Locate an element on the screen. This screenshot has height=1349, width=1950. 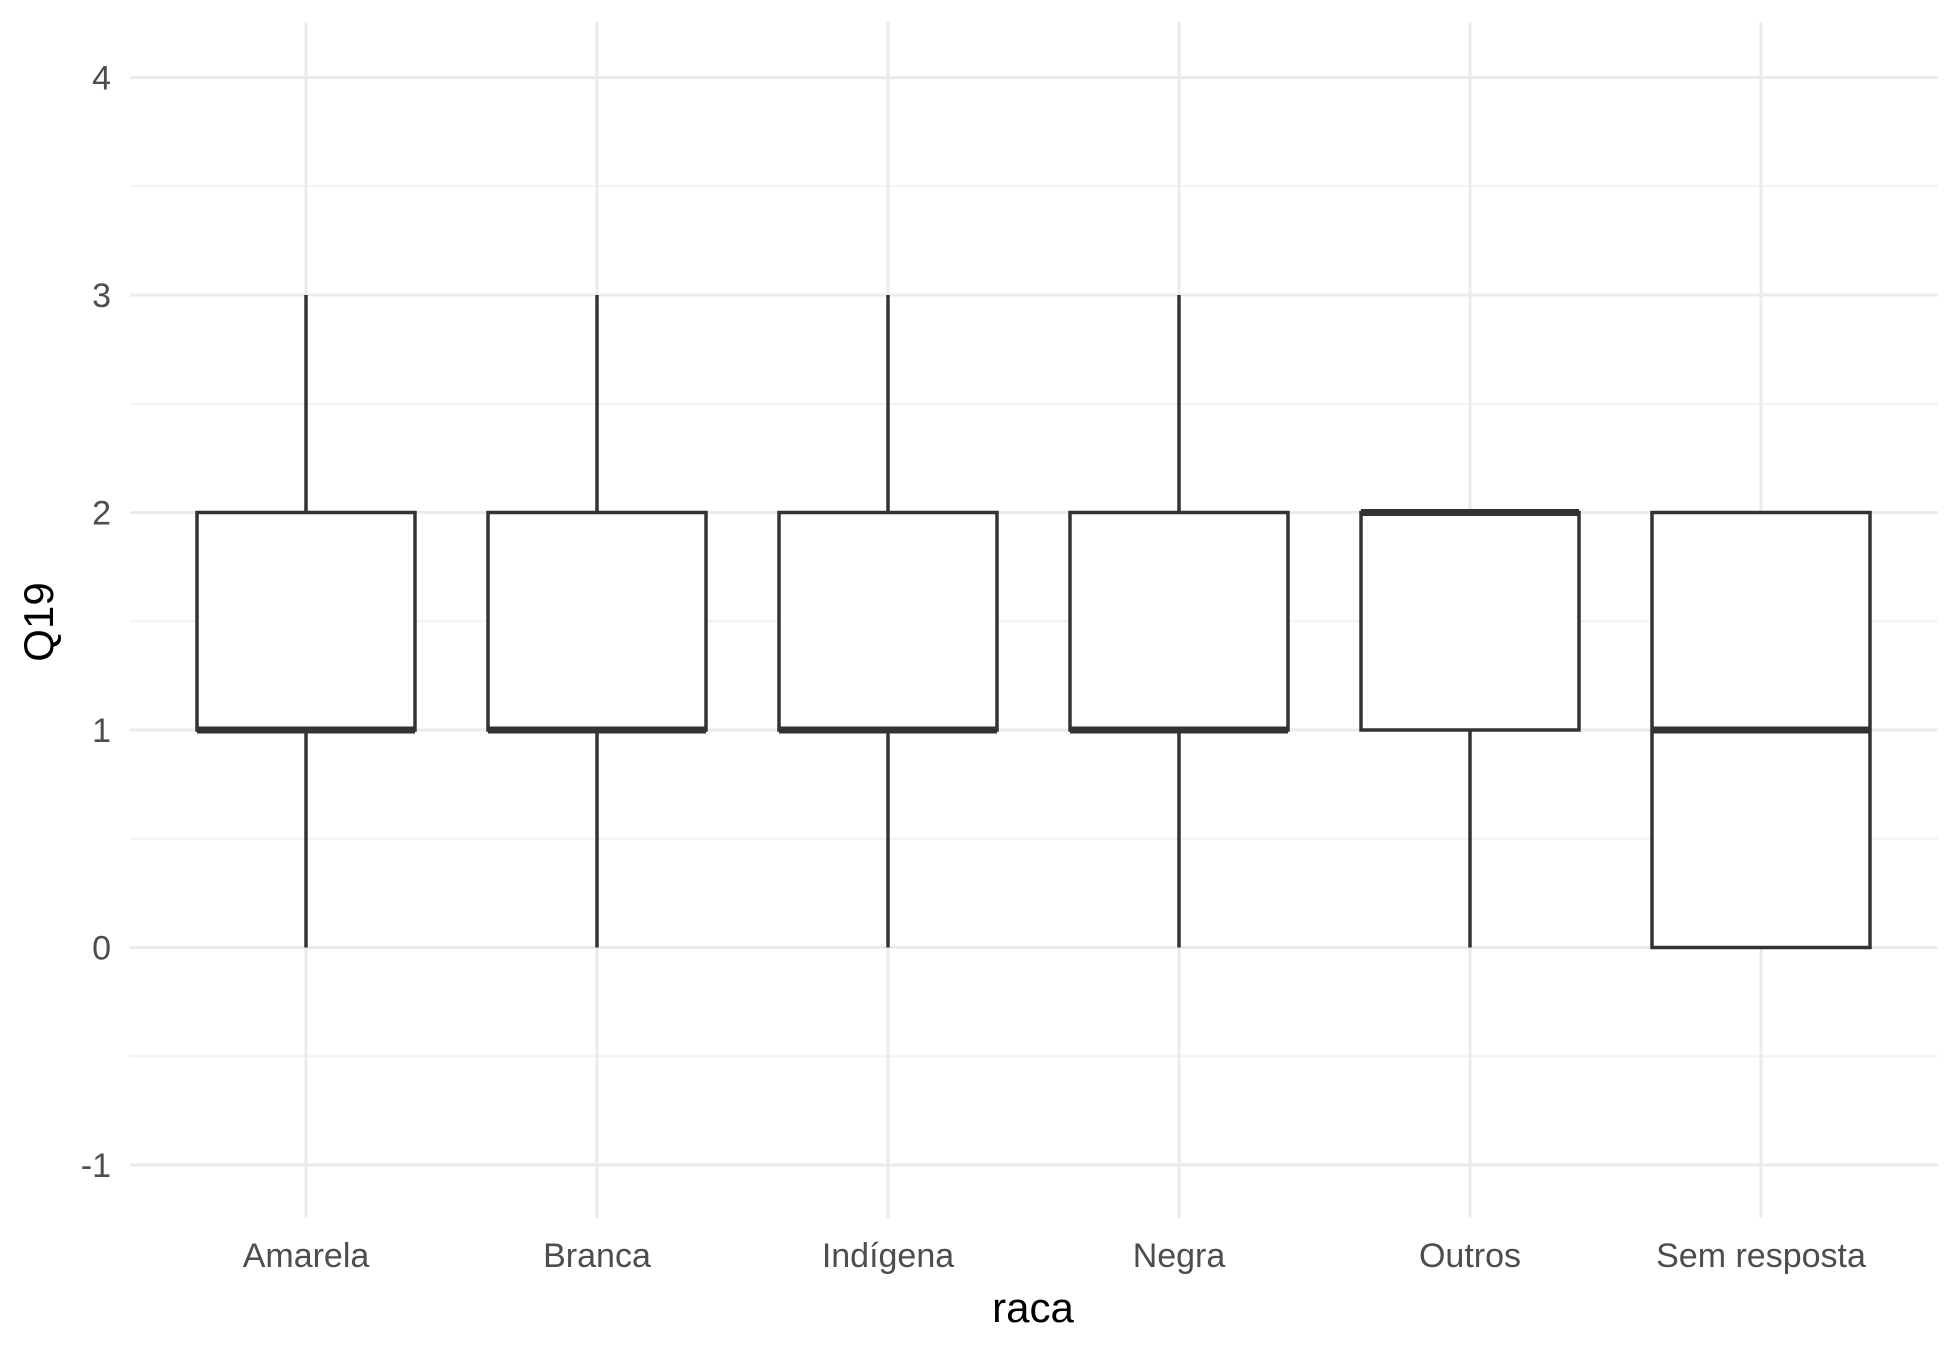
y-axis-tick-labels: -1 0 1 2 3 4 is located at coordinates (96, 623).